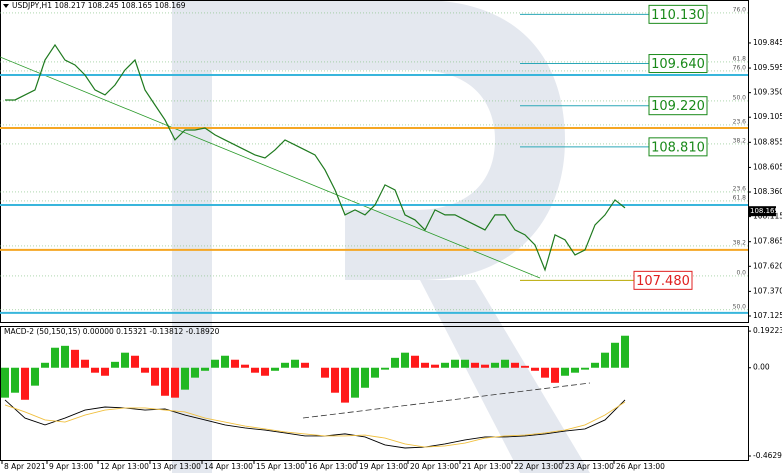 The height and width of the screenshot is (473, 782). Describe the element at coordinates (446, 400) in the screenshot. I see `macd-trend-line` at that location.